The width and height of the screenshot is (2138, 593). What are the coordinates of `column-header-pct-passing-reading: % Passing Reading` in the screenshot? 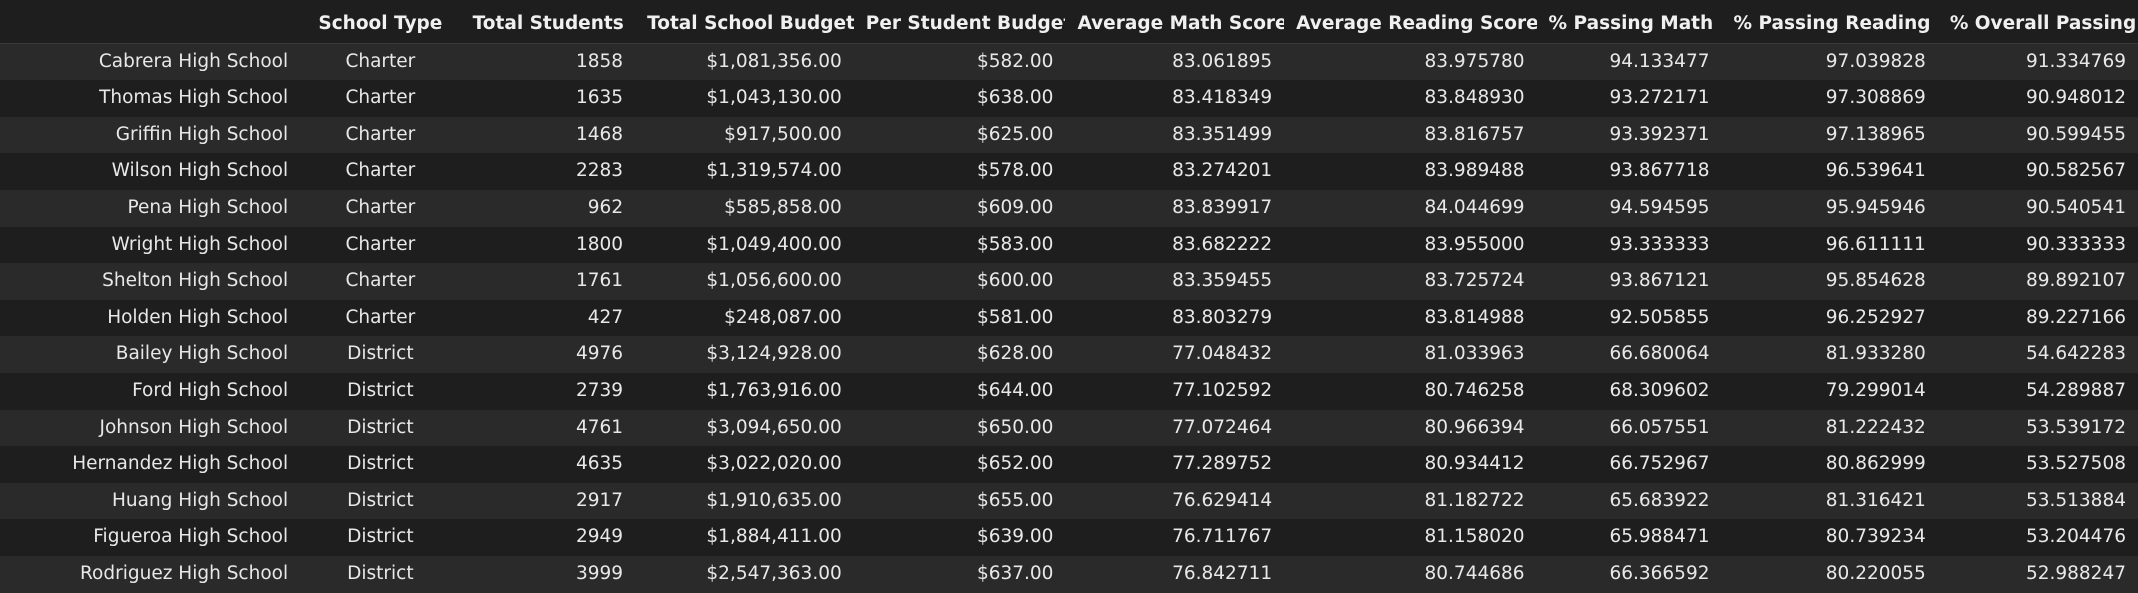 It's located at (1829, 25).